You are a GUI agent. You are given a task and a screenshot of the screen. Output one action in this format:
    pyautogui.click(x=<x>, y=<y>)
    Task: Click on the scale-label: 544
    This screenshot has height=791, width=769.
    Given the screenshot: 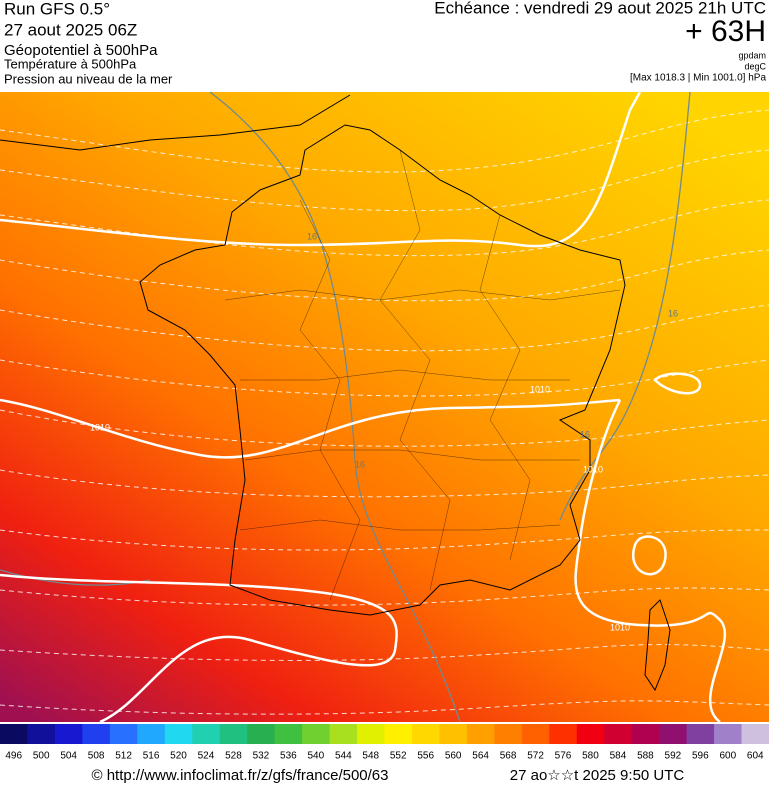 What is the action you would take?
    pyautogui.click(x=343, y=756)
    